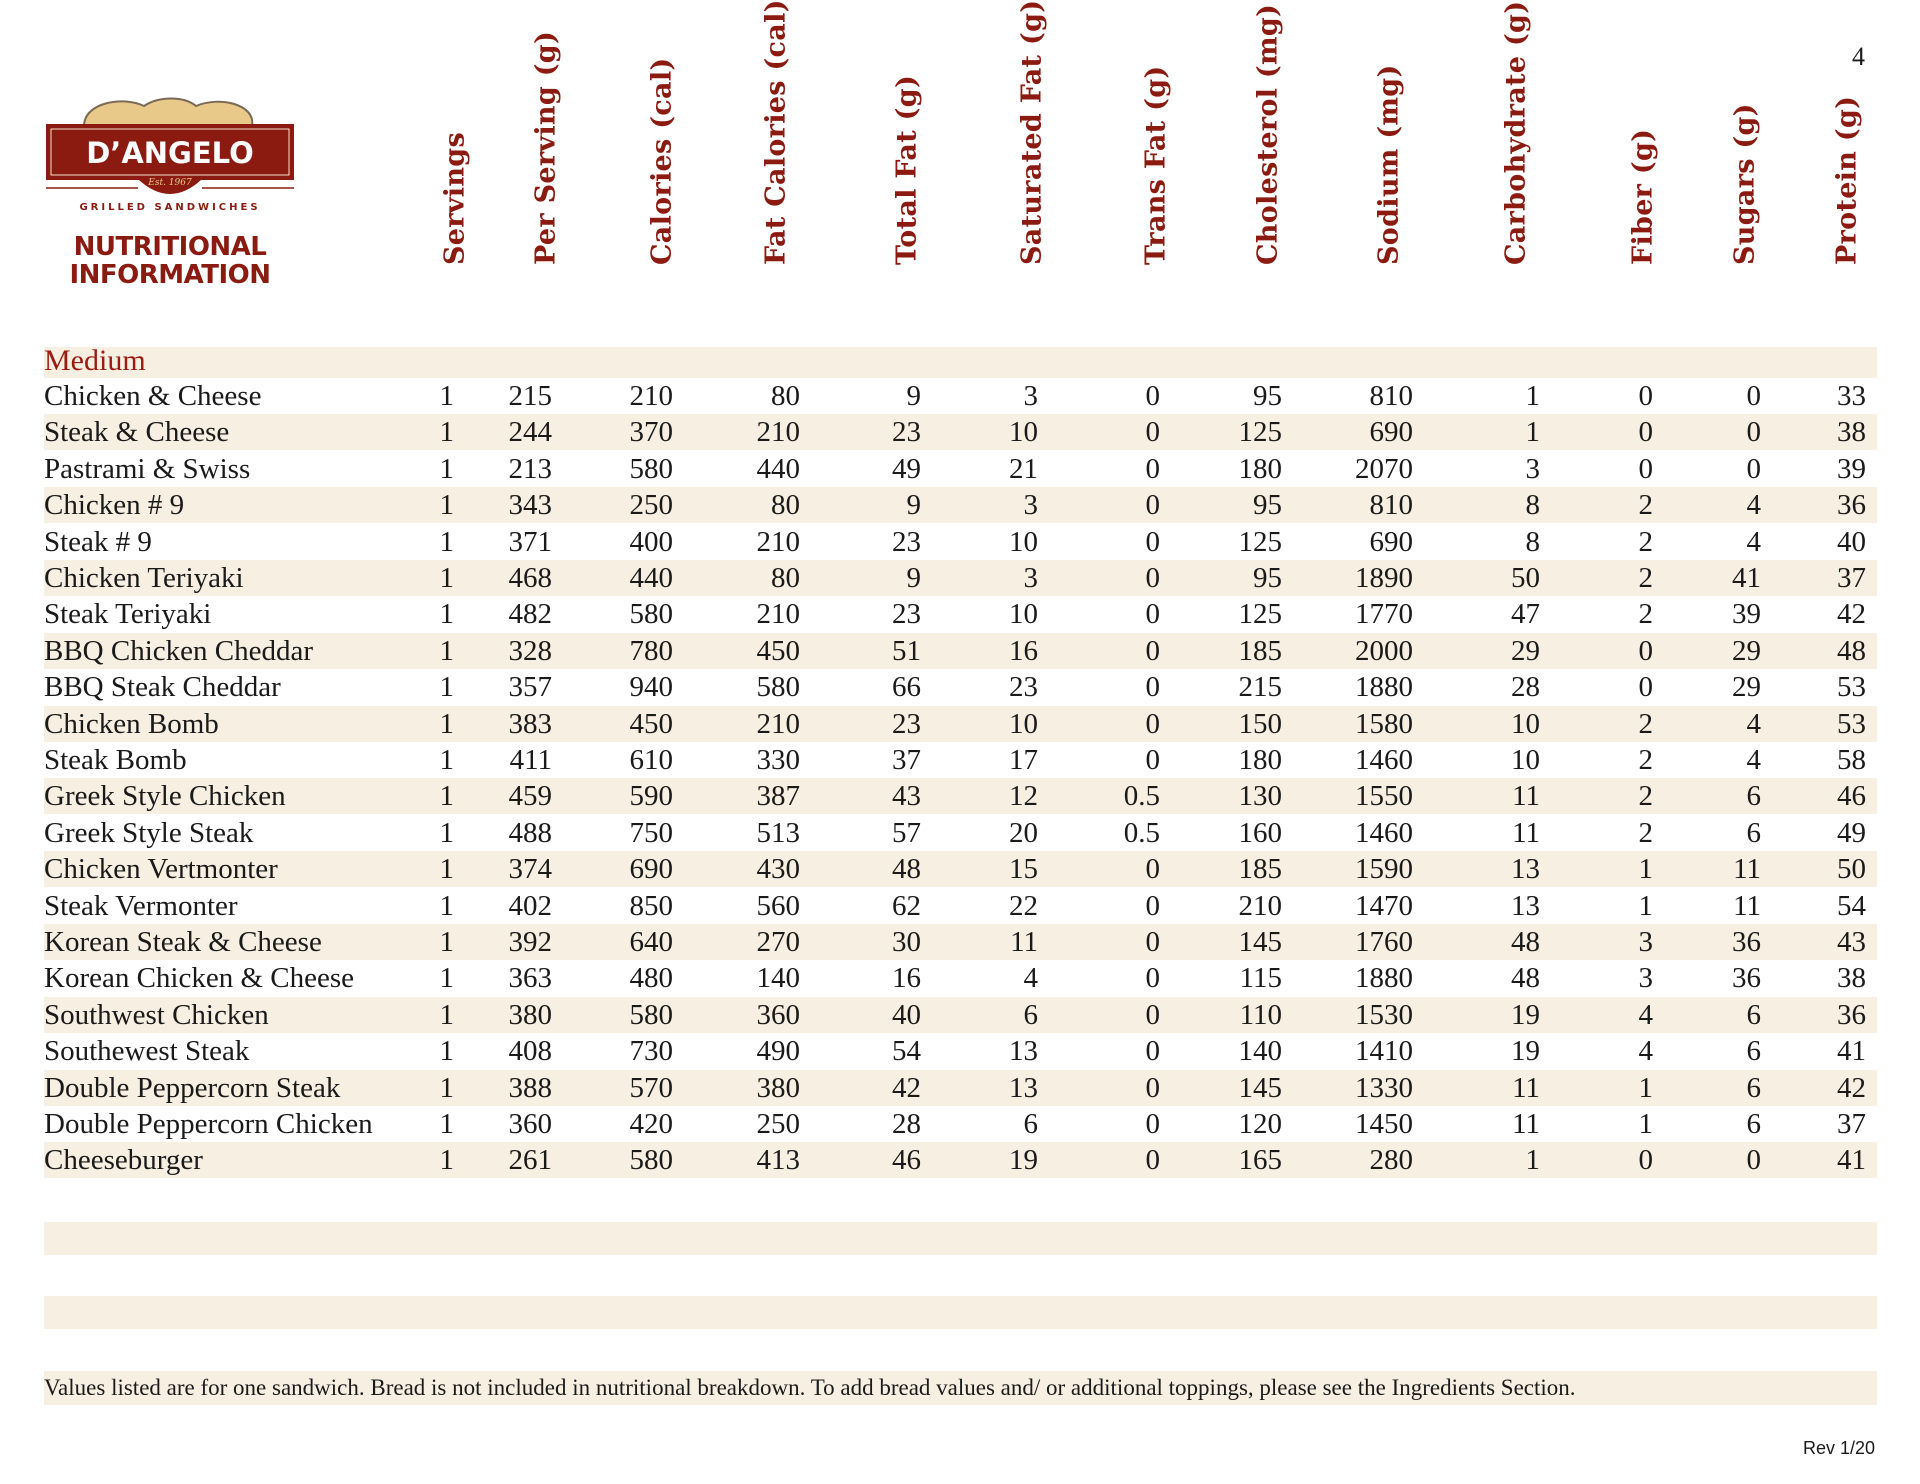 This screenshot has width=1920, height=1484. I want to click on cell-2: 580, so click(651, 614).